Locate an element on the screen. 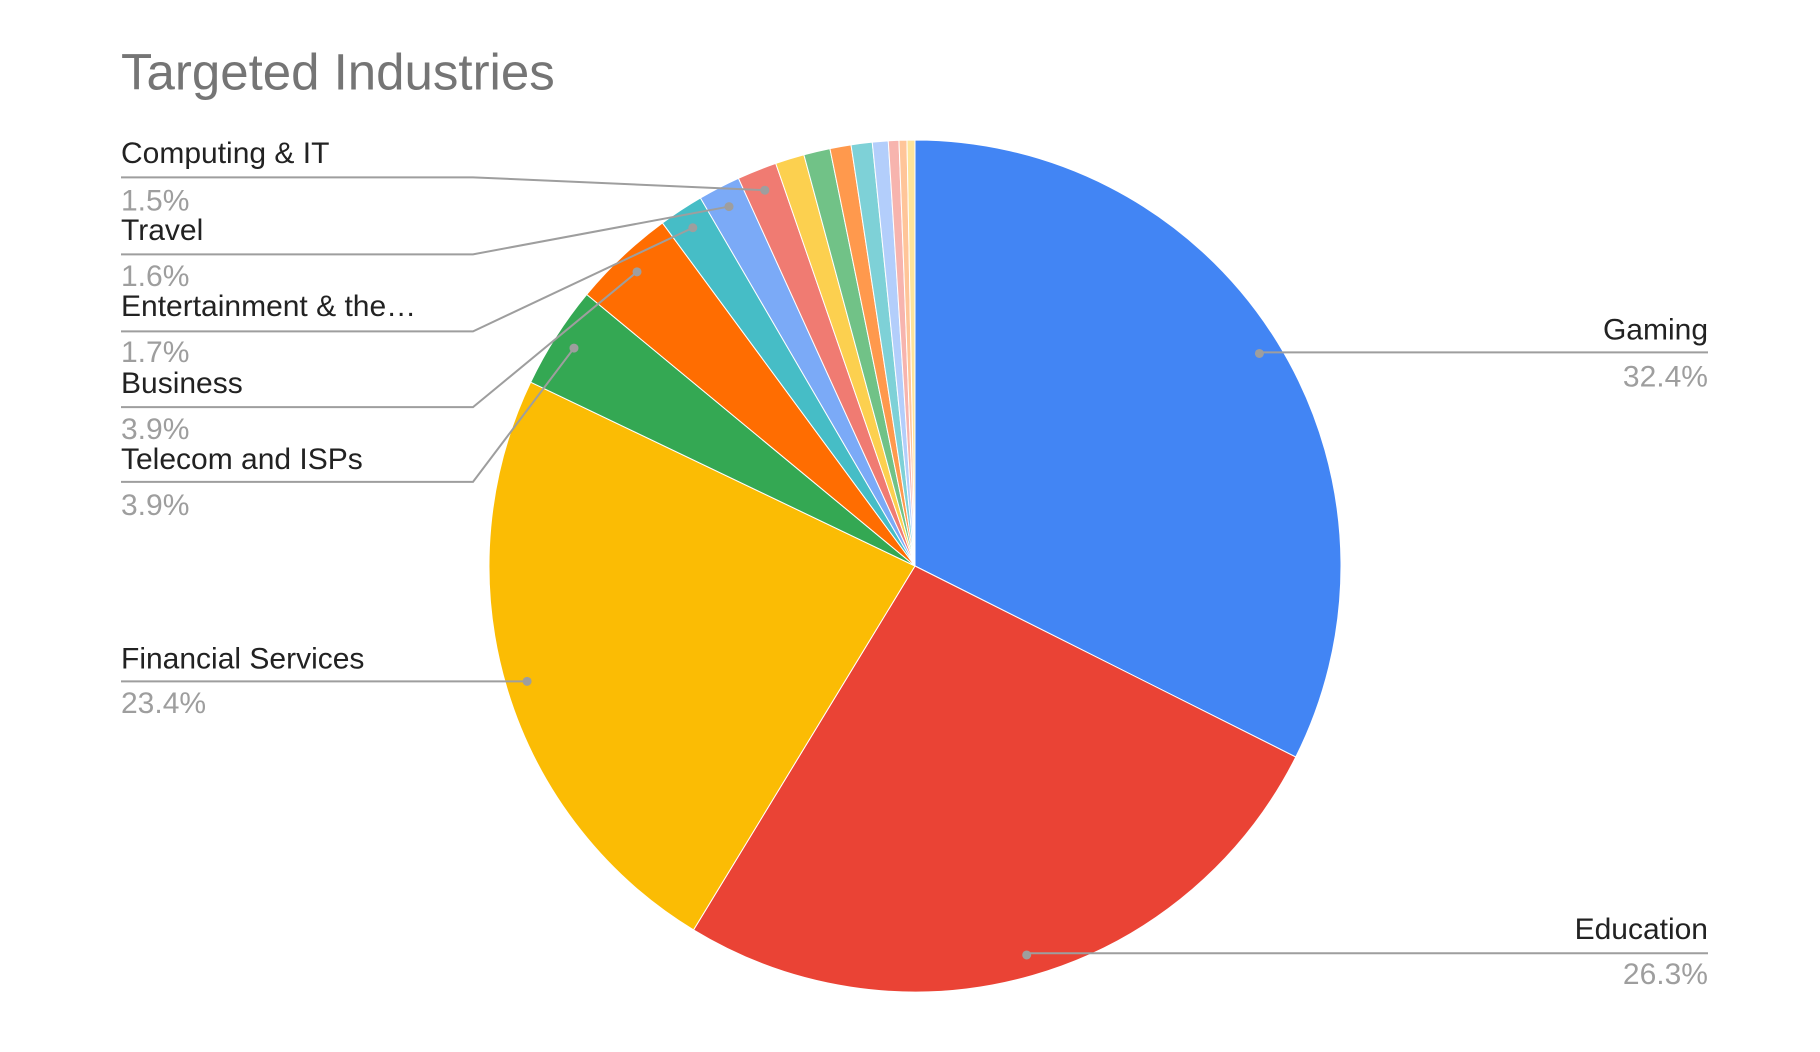 The image size is (1820, 1052). slice-value-label: 32.4% is located at coordinates (1665, 376).